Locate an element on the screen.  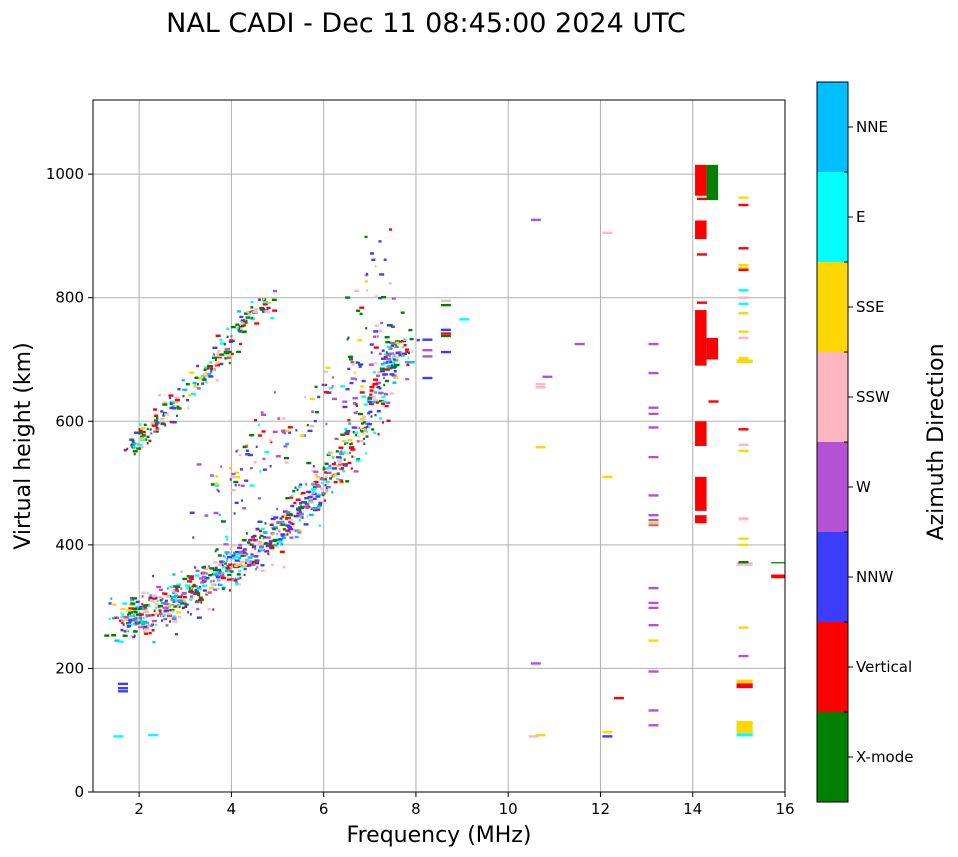
x-tick-label: 10 is located at coordinates (508, 809).